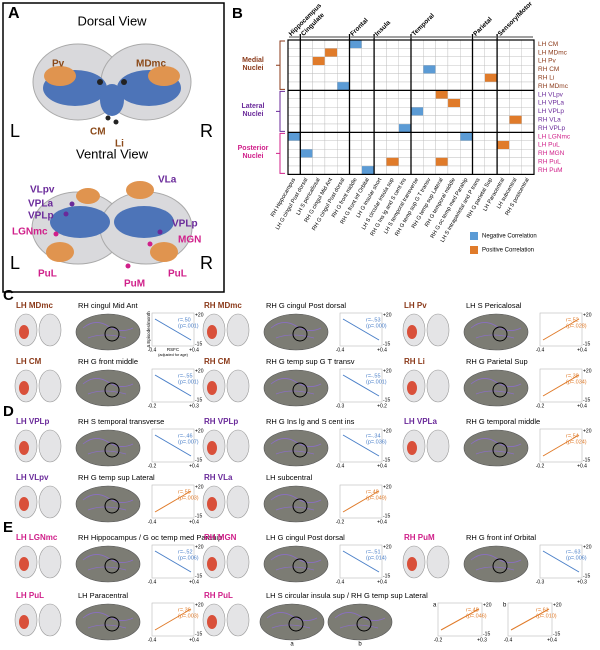  Describe the element at coordinates (553, 52) in the screenshot. I see `row-label: LH MDmc` at that location.